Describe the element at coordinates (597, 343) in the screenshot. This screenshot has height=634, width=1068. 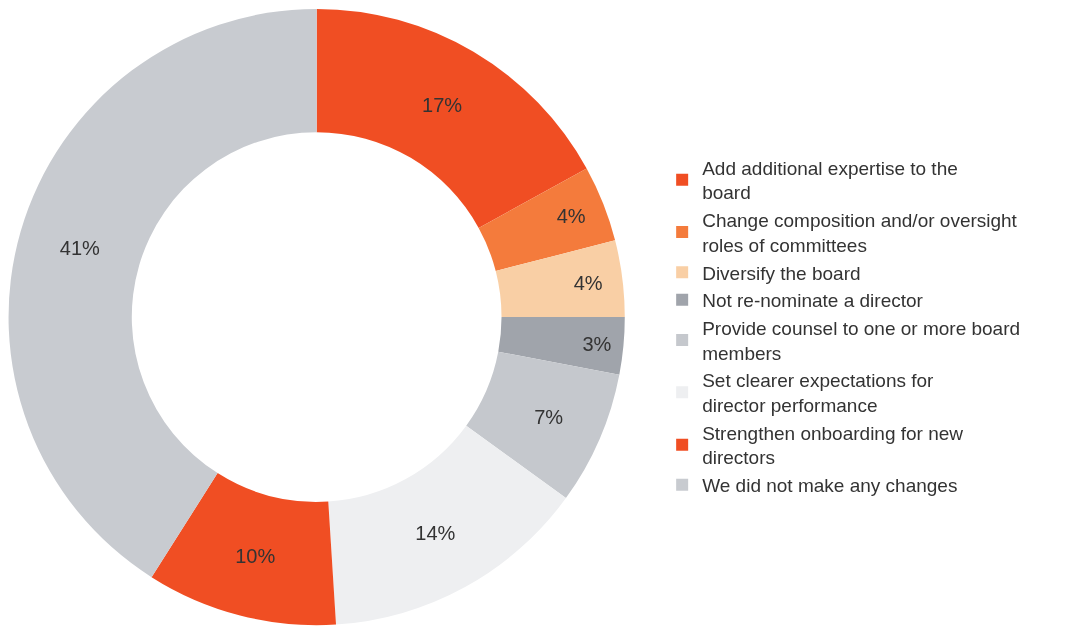
I see `data-label: 3%` at that location.